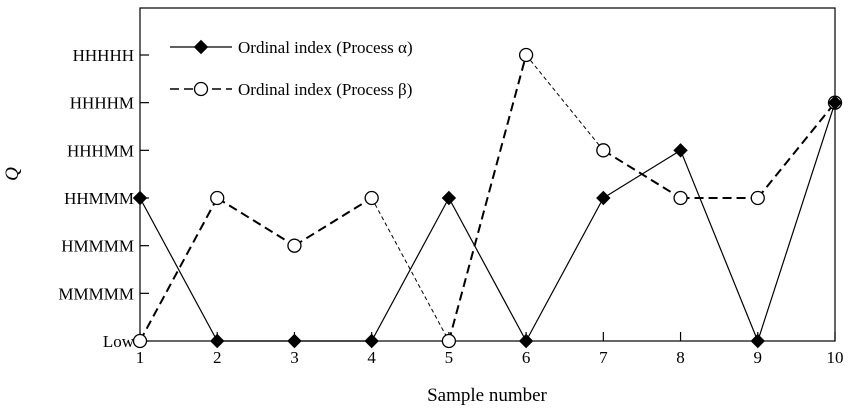 The height and width of the screenshot is (410, 850). What do you see at coordinates (12, 174) in the screenshot?
I see `y-axis-title: Q` at bounding box center [12, 174].